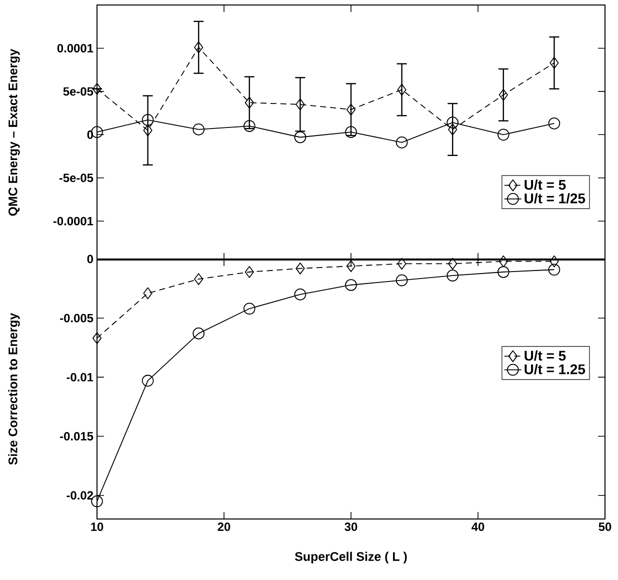 Image resolution: width=618 pixels, height=580 pixels. Describe the element at coordinates (75, 48) in the screenshot. I see `y-tick-label: 0.0001` at that location.